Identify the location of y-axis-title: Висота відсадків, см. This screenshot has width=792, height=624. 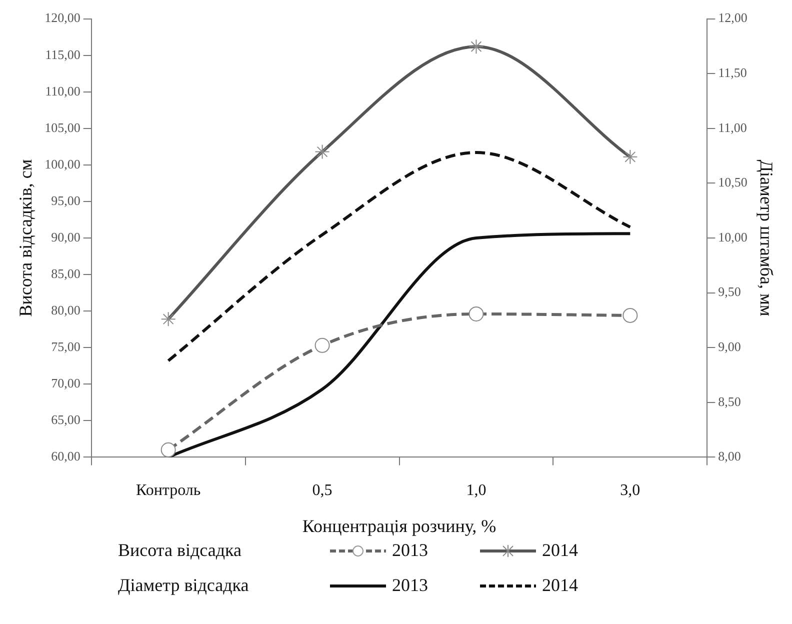
(26, 238).